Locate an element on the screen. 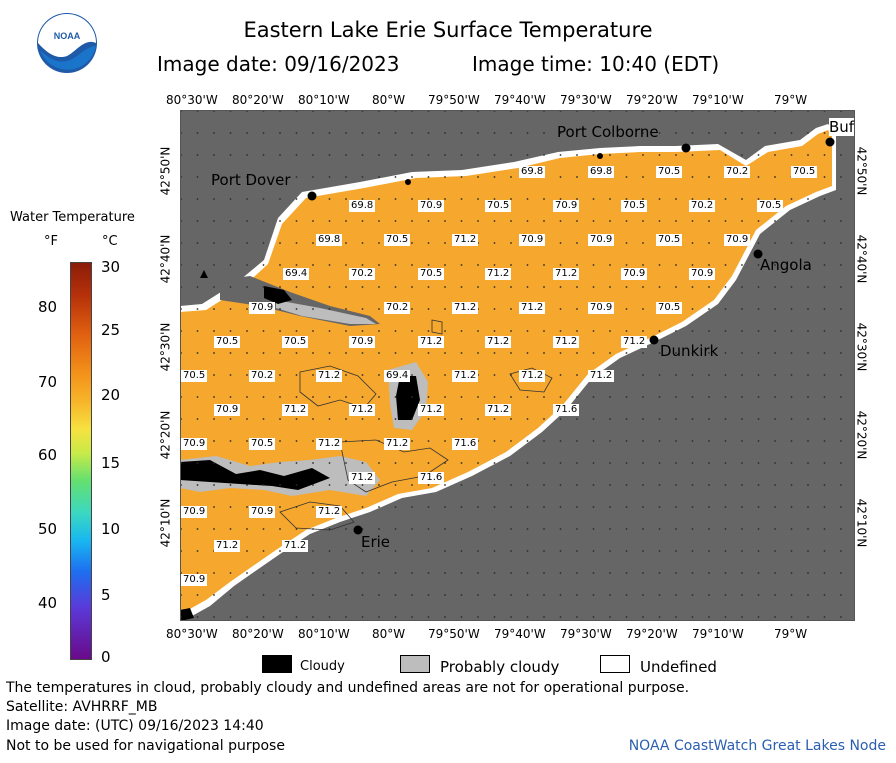  lat-label-right: 42°10'N is located at coordinates (861, 523).